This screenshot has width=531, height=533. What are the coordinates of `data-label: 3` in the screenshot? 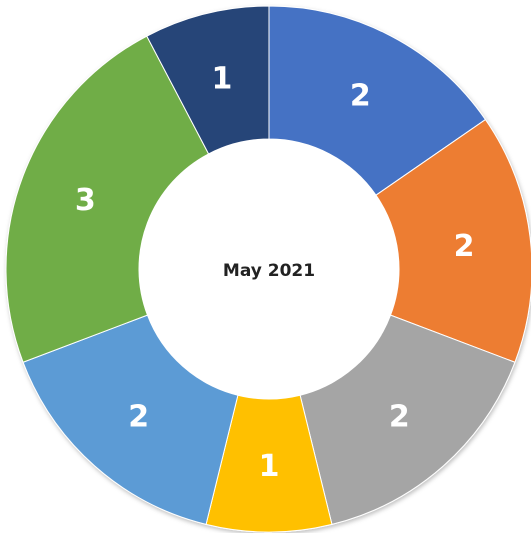 It's located at (85, 200).